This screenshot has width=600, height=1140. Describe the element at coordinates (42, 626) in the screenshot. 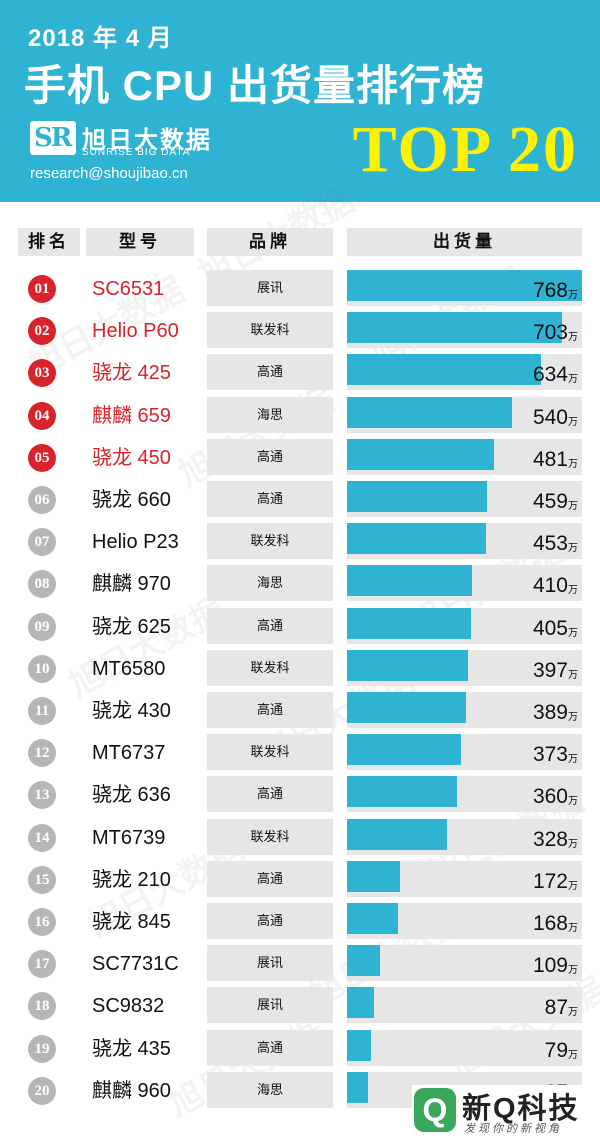

I see `rank-badge: 09` at that location.